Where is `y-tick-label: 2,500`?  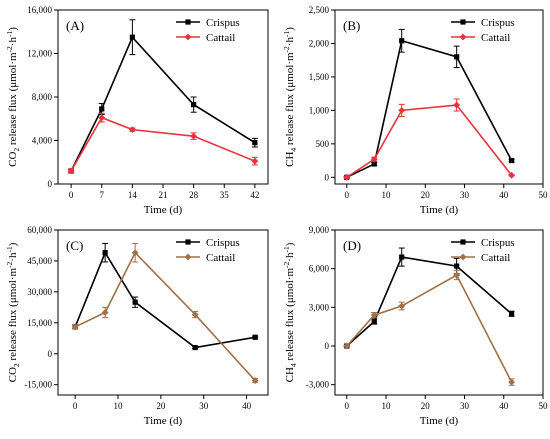
y-tick-label: 2,500 is located at coordinates (319, 10).